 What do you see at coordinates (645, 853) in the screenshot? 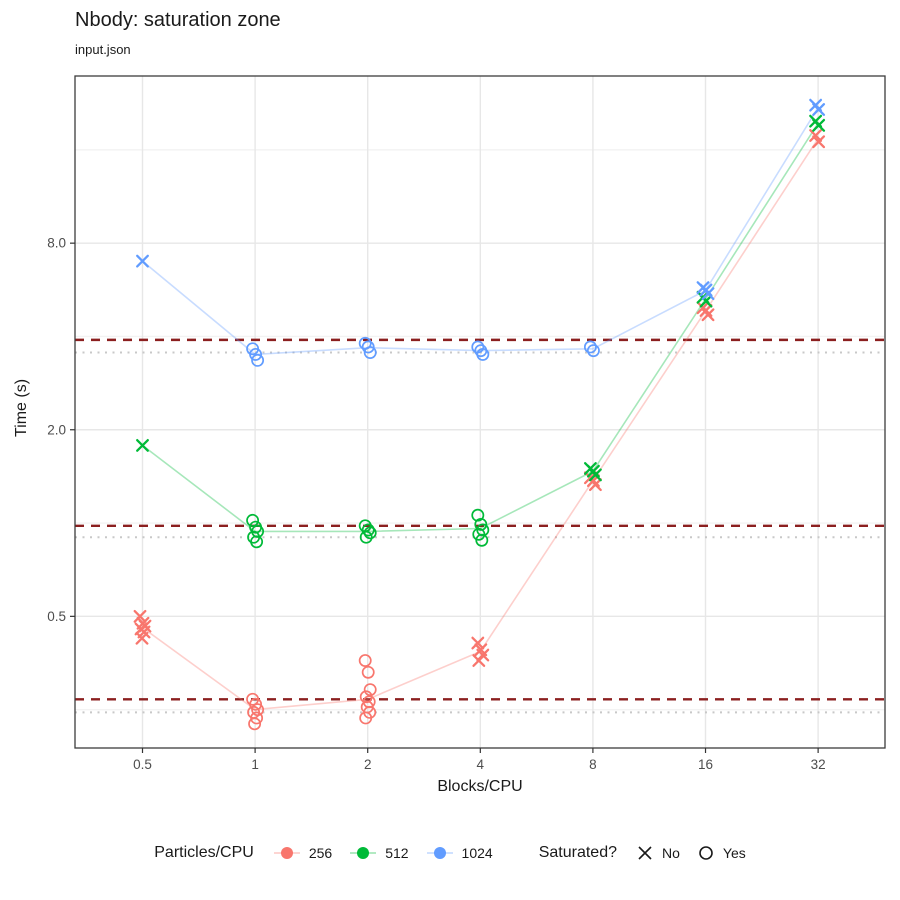
I see `legend-key-cross-icon` at bounding box center [645, 853].